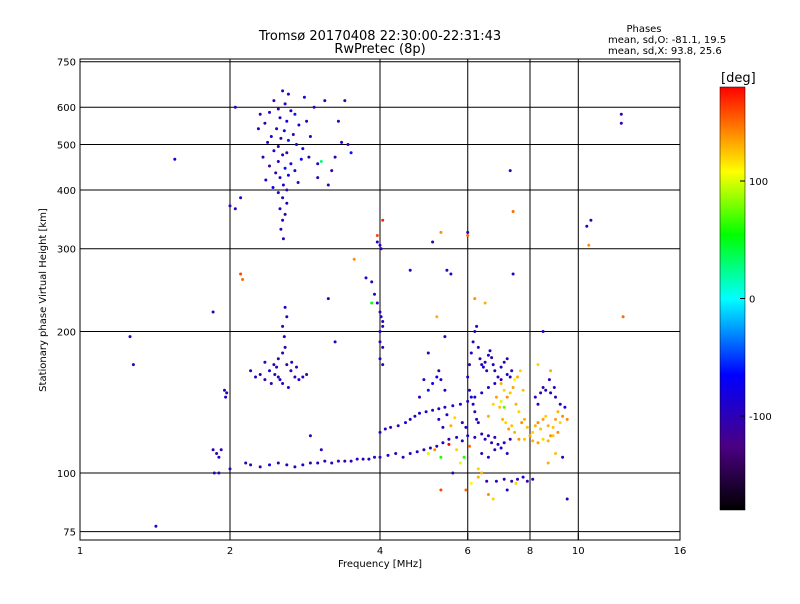  What do you see at coordinates (66, 63) in the screenshot?
I see `y-tick-label: 750` at bounding box center [66, 63].